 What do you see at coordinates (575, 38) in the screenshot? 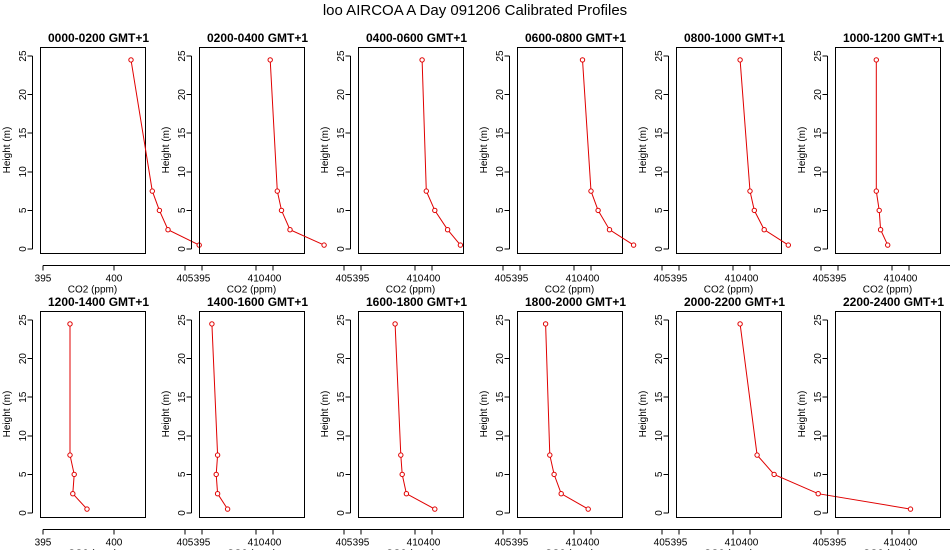
I see `panel-title: 0600-0800 GMT+1` at bounding box center [575, 38].